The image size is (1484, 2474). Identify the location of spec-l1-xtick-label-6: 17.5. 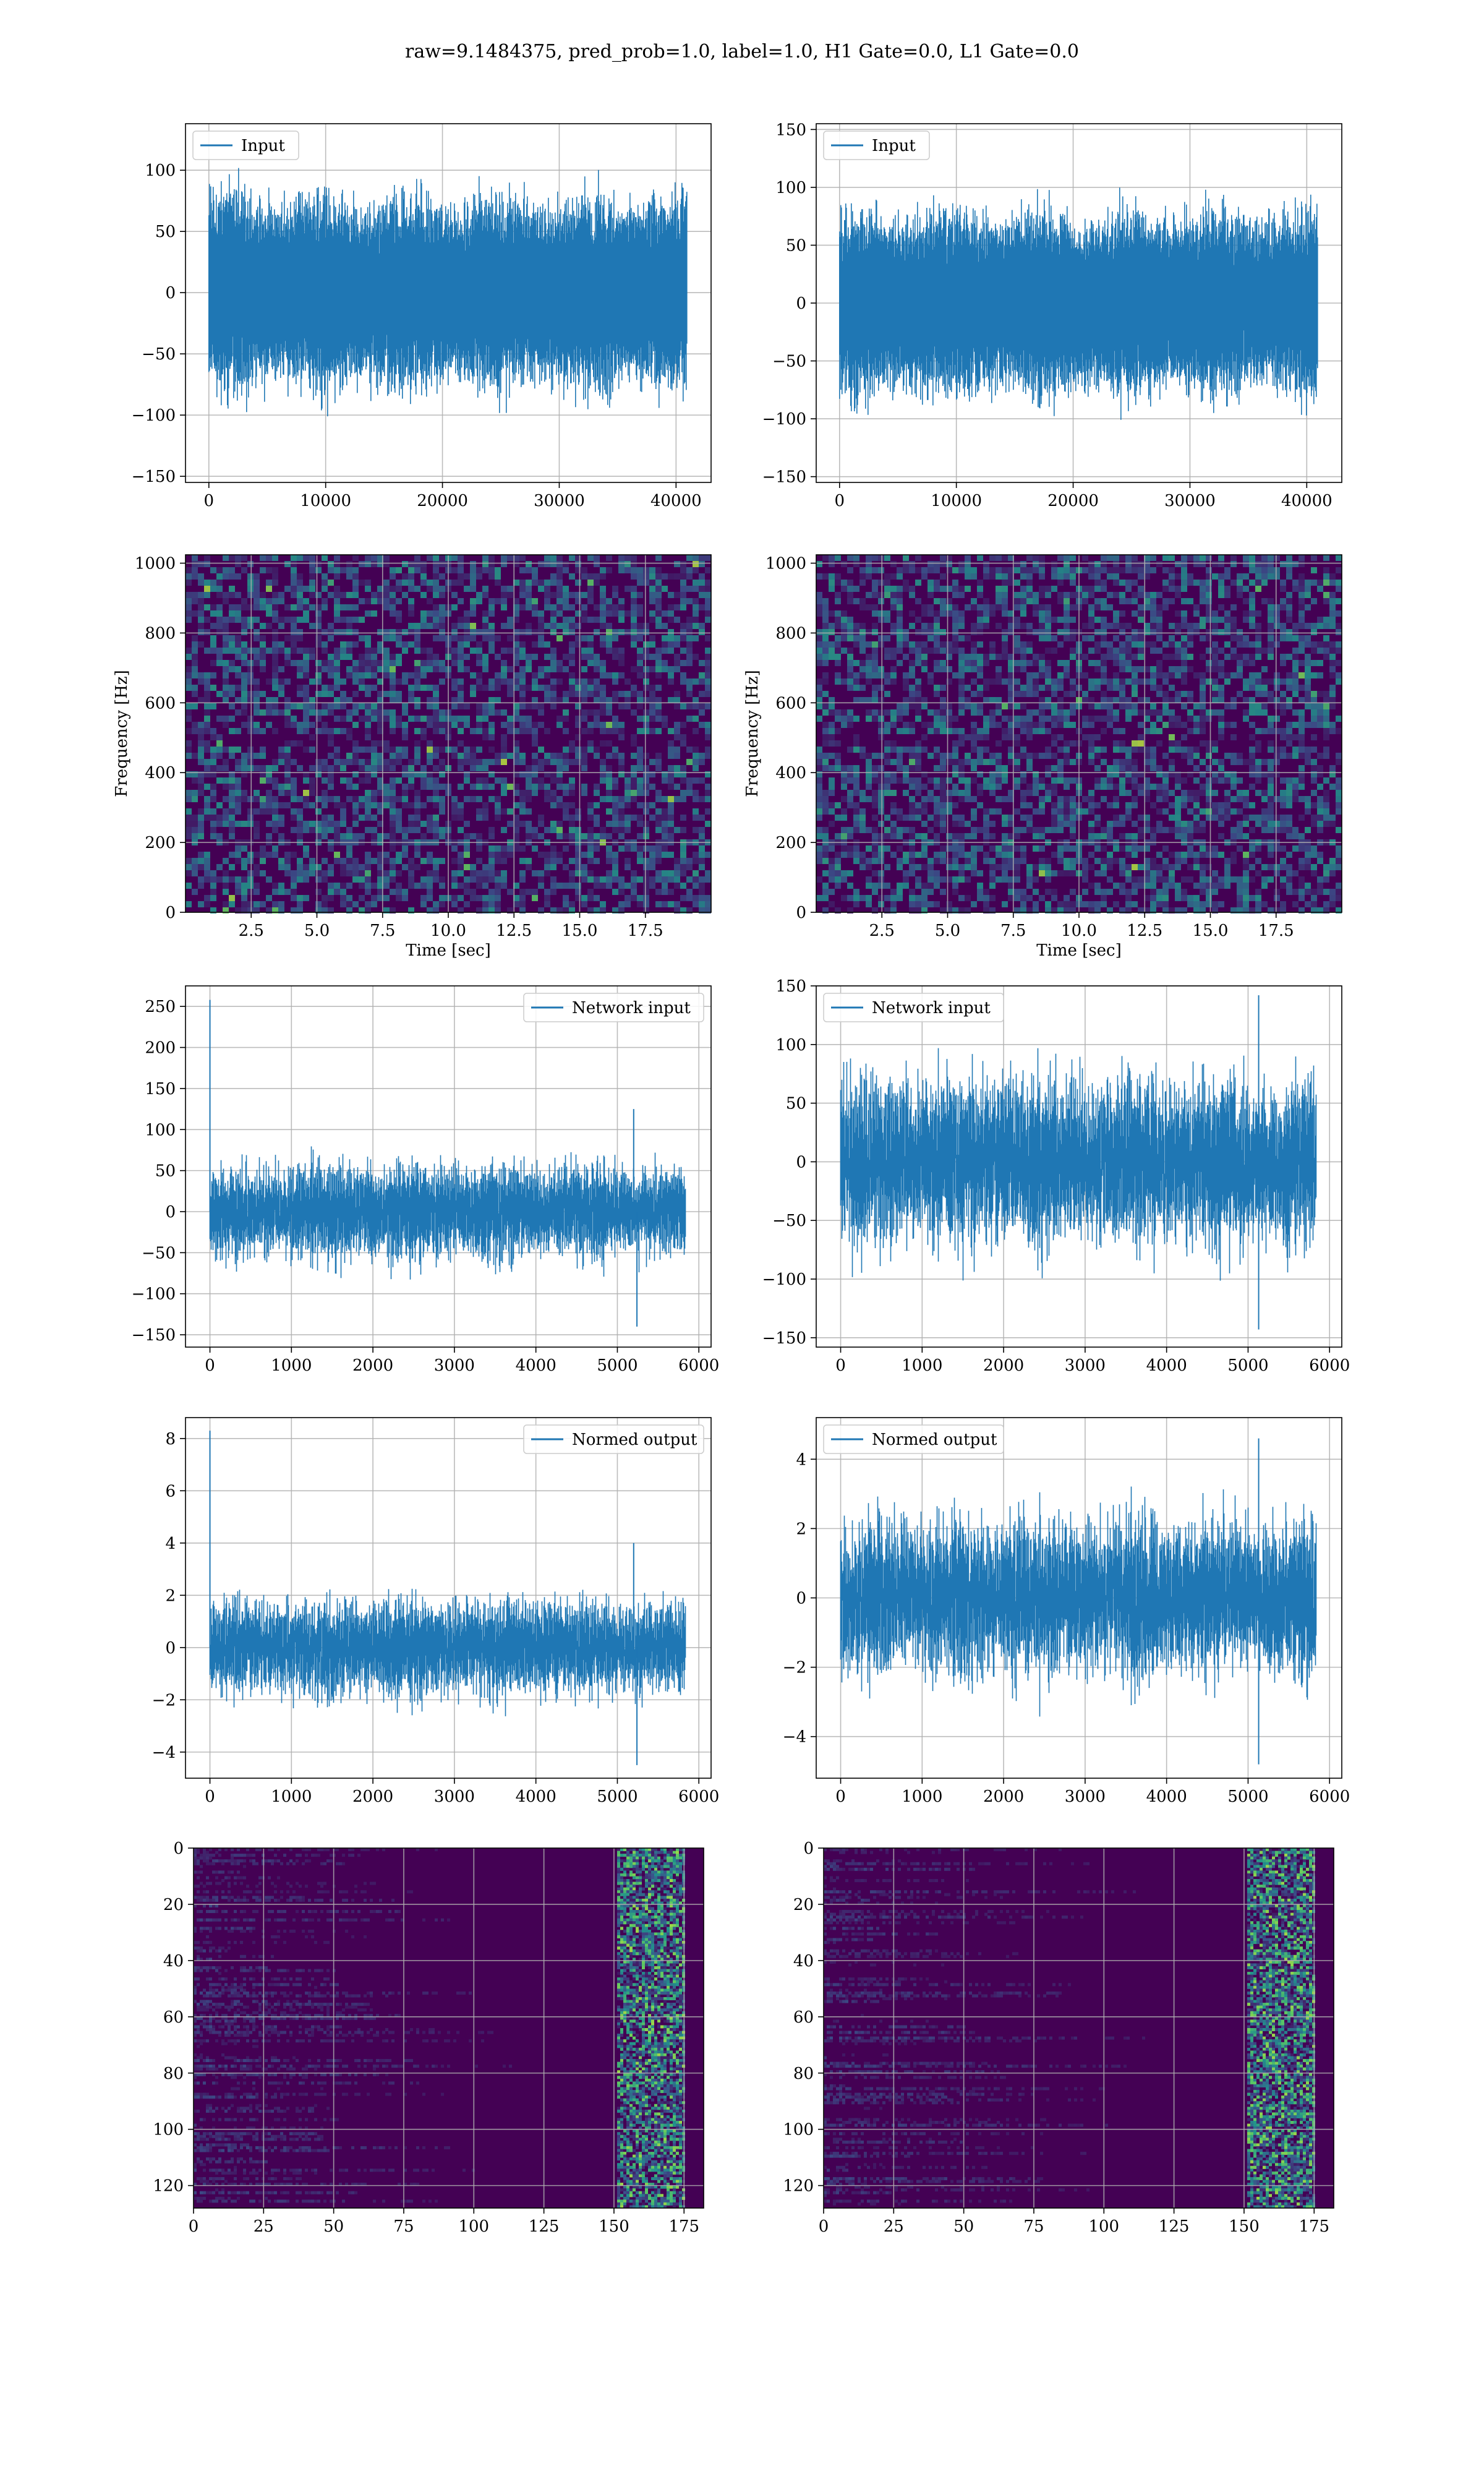
(1276, 931).